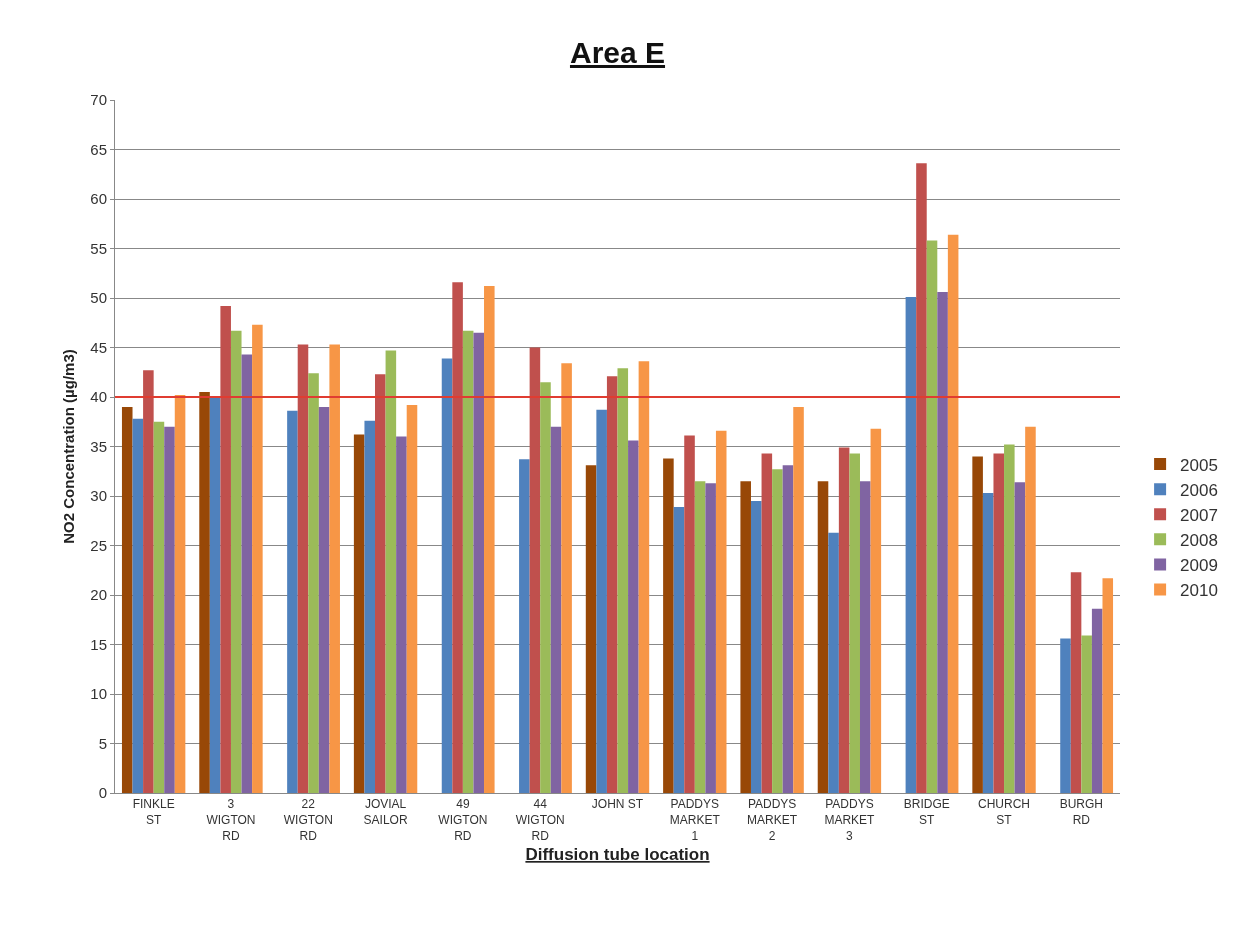 The image size is (1235, 933). I want to click on y-tick-label: 65, so click(98, 149).